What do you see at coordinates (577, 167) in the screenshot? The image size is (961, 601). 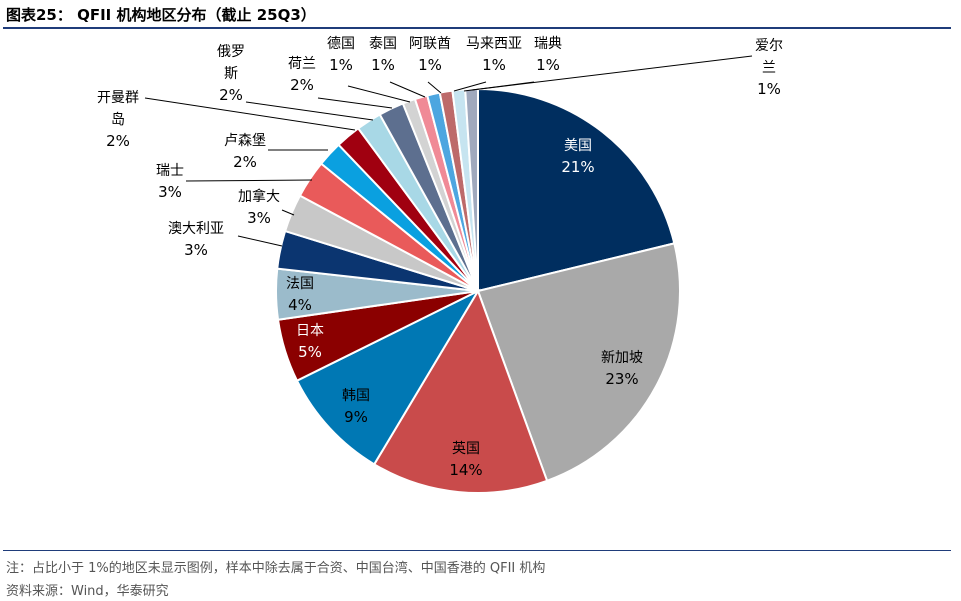 I see `slice-value: 21%` at bounding box center [577, 167].